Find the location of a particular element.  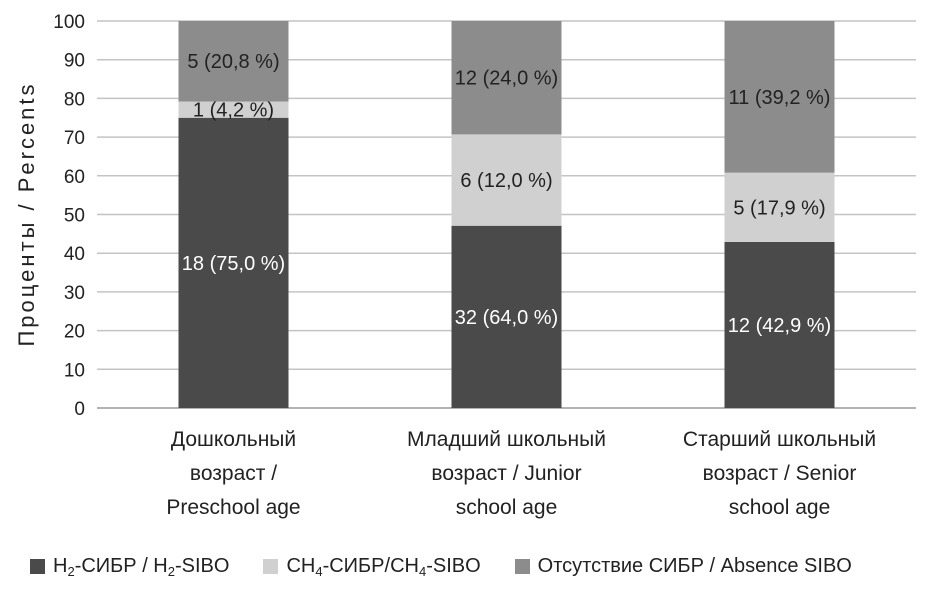

legend-text: -СИБР/CH is located at coordinates (370, 565).